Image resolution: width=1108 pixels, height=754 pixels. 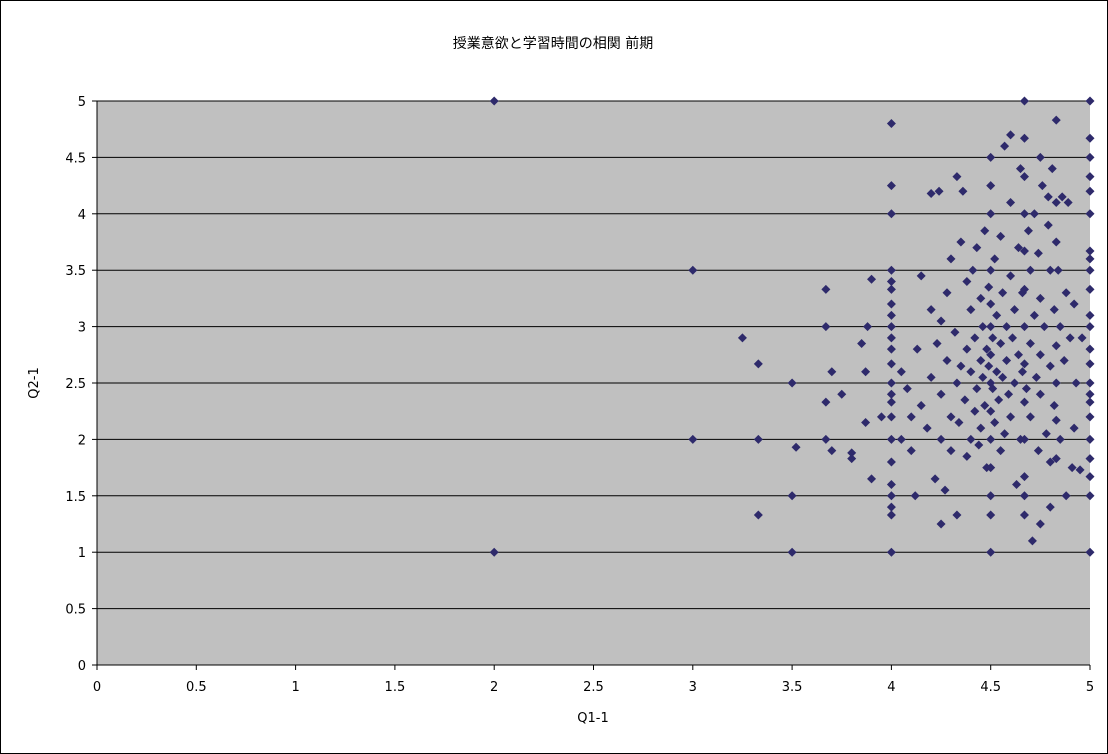 I want to click on x-tick-label: 0.5, so click(x=196, y=687).